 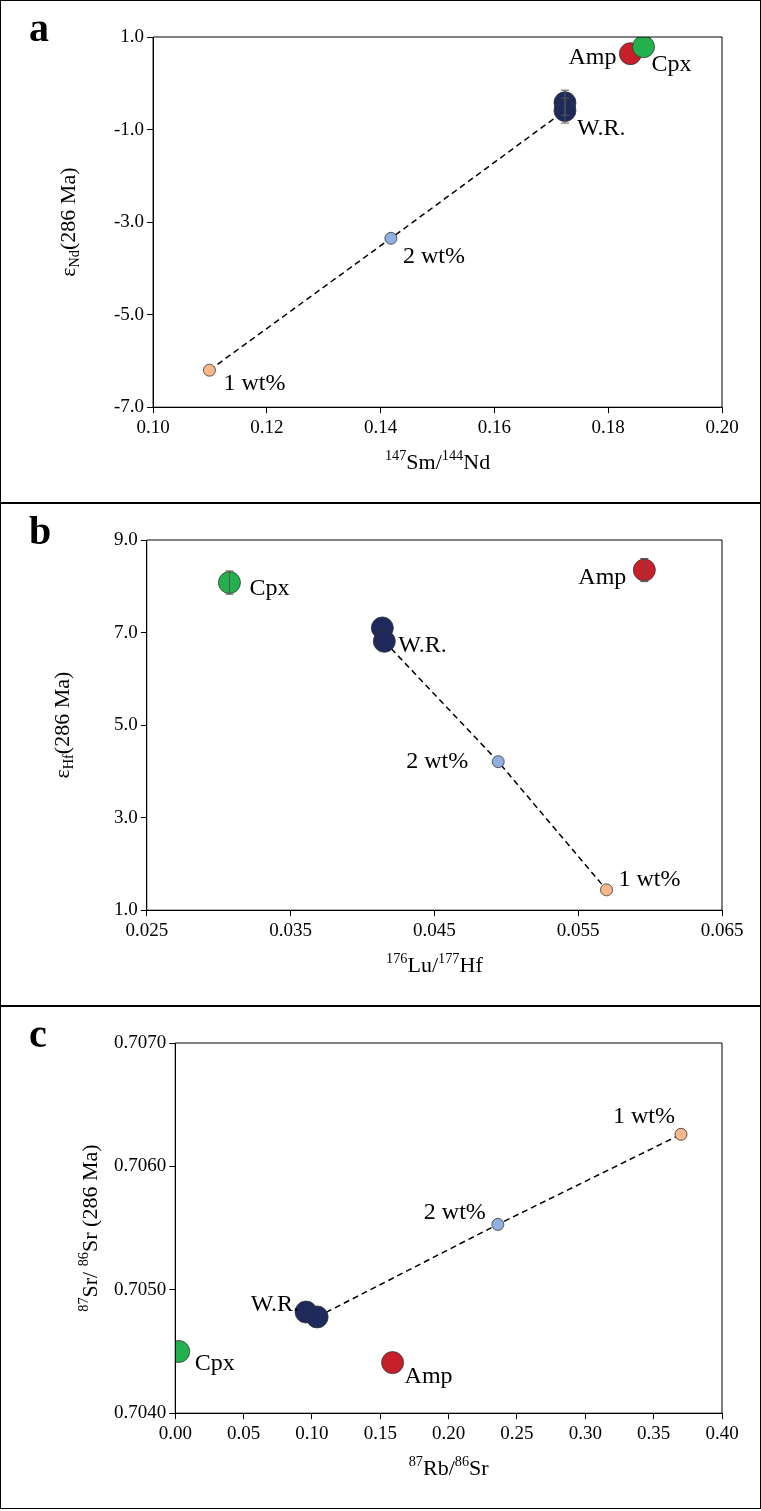 What do you see at coordinates (40, 531) in the screenshot?
I see `chart-title: b` at bounding box center [40, 531].